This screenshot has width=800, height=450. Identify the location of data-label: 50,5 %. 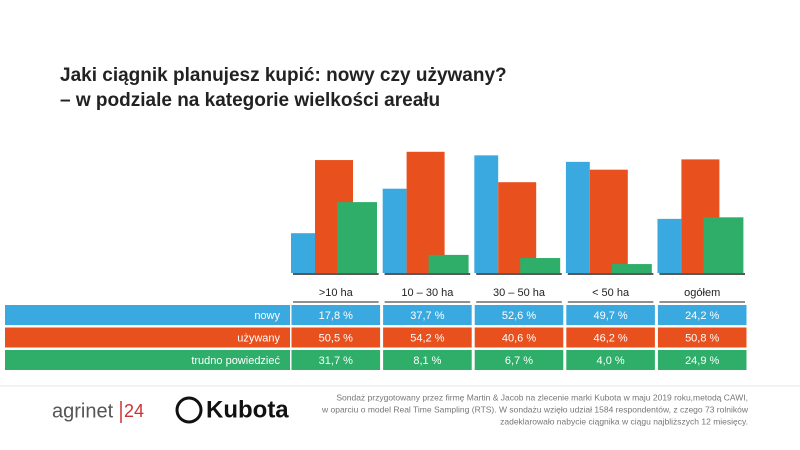
(336, 338).